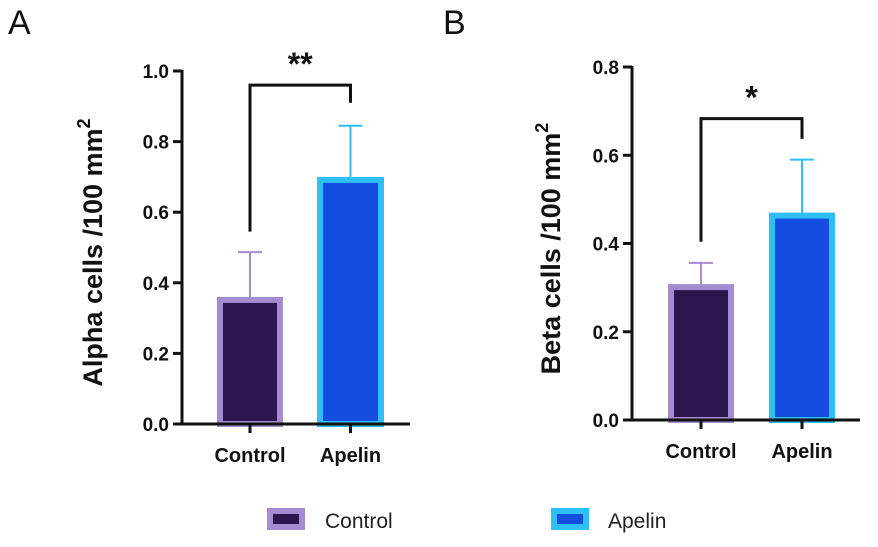 Image resolution: width=878 pixels, height=547 pixels. What do you see at coordinates (286, 519) in the screenshot?
I see `legend-swatch-control` at bounding box center [286, 519].